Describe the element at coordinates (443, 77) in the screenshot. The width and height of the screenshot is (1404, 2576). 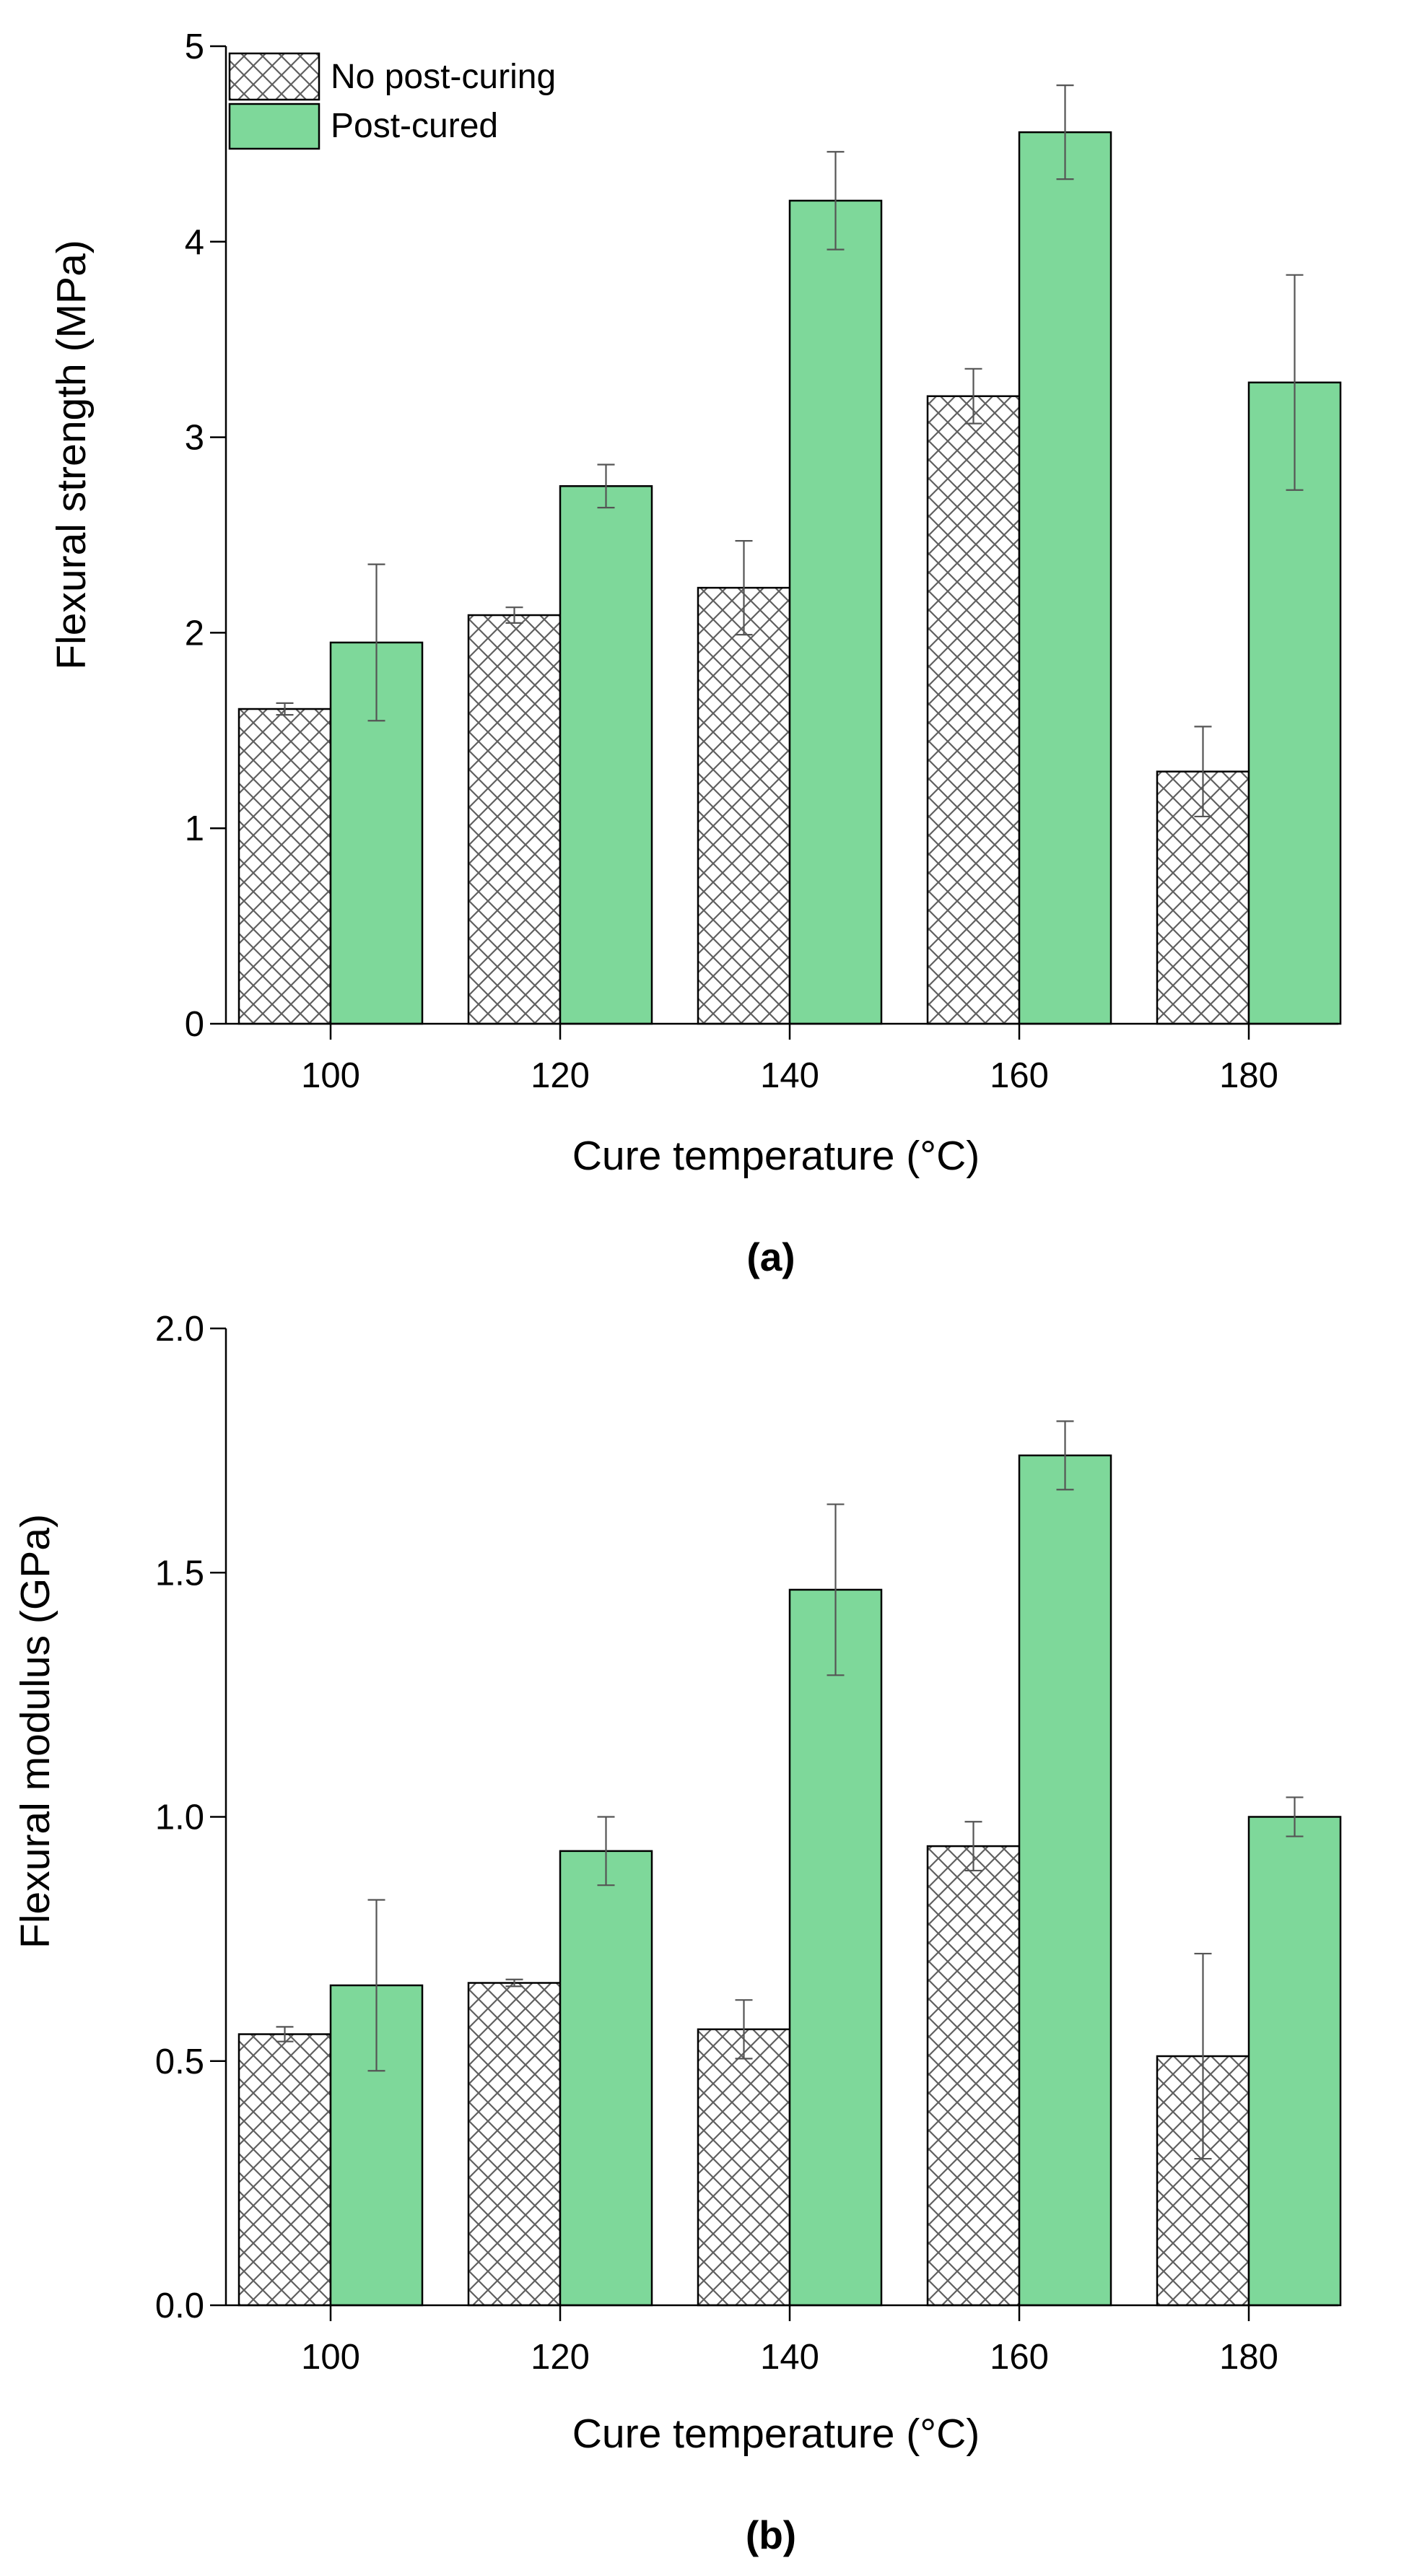
I see `legend-label-no-post-curing: No post-curing` at that location.